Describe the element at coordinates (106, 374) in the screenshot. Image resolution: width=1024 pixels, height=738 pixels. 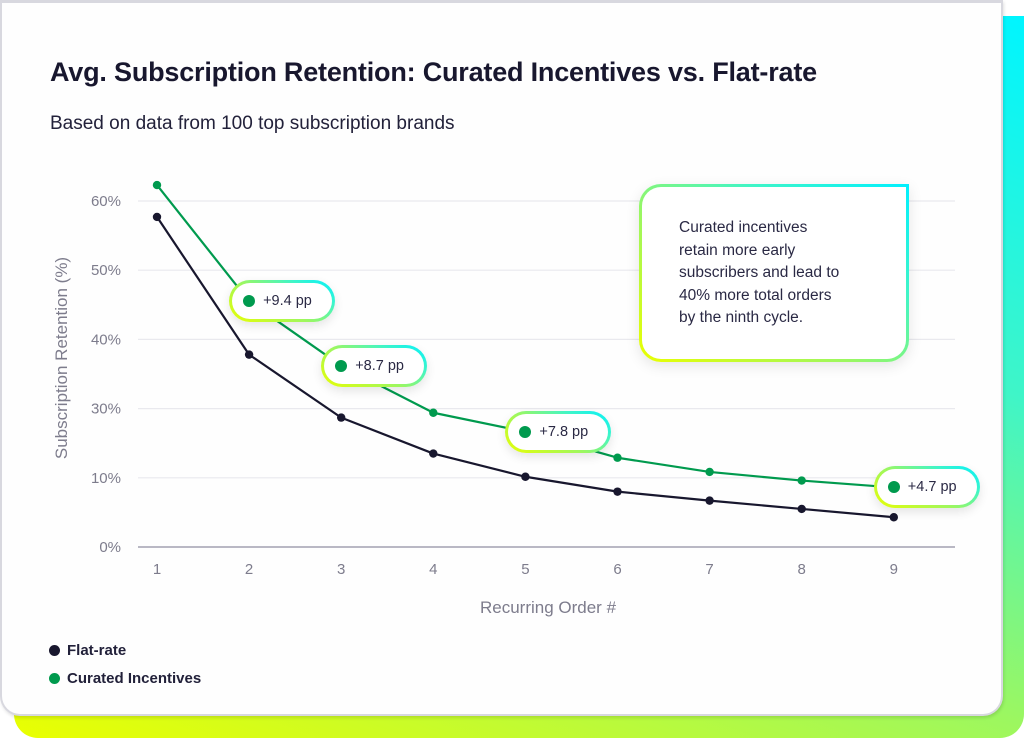
I see `y-axis-ticks: 0% 10% 30% 40% 50% 60%` at that location.